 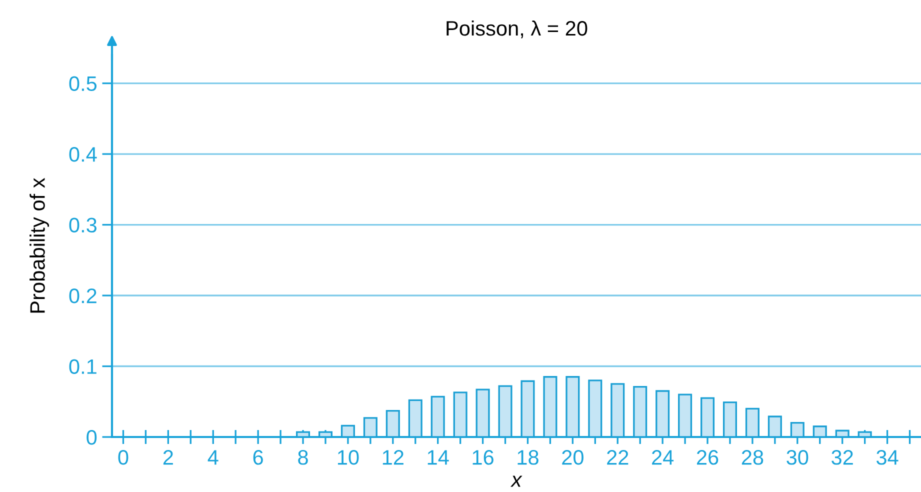 I want to click on x-axis-title: x, so click(x=516, y=481).